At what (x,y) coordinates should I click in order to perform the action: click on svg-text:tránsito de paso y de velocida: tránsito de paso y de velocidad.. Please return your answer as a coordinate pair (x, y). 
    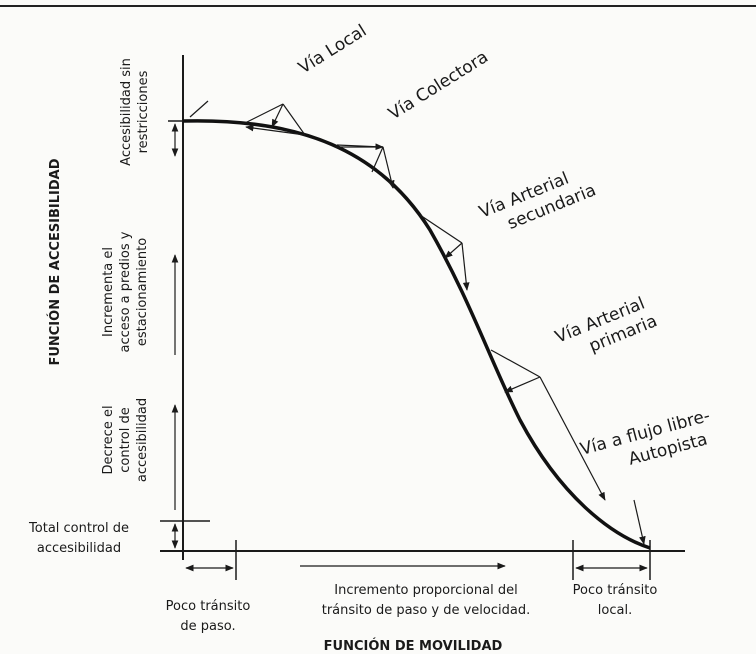
    Looking at the image, I should click on (426, 610).